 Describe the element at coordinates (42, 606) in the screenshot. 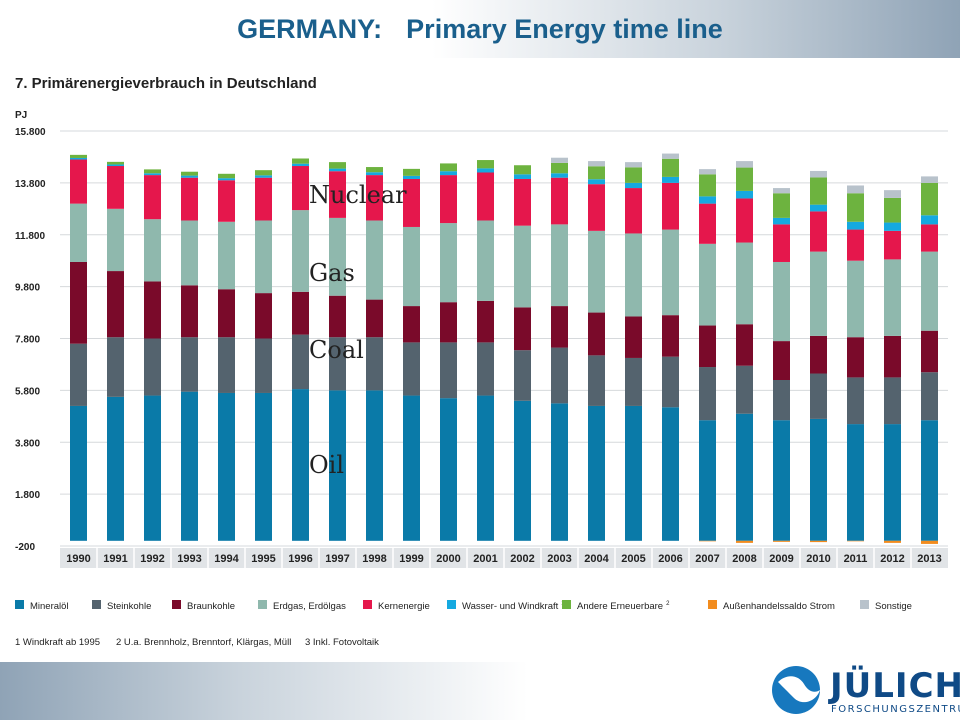

I see `legend-item: Mineralöl` at that location.